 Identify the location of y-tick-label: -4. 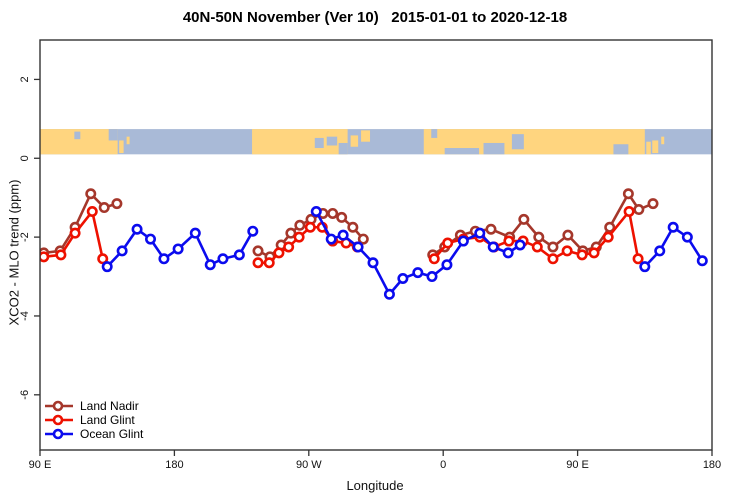
(25, 316).